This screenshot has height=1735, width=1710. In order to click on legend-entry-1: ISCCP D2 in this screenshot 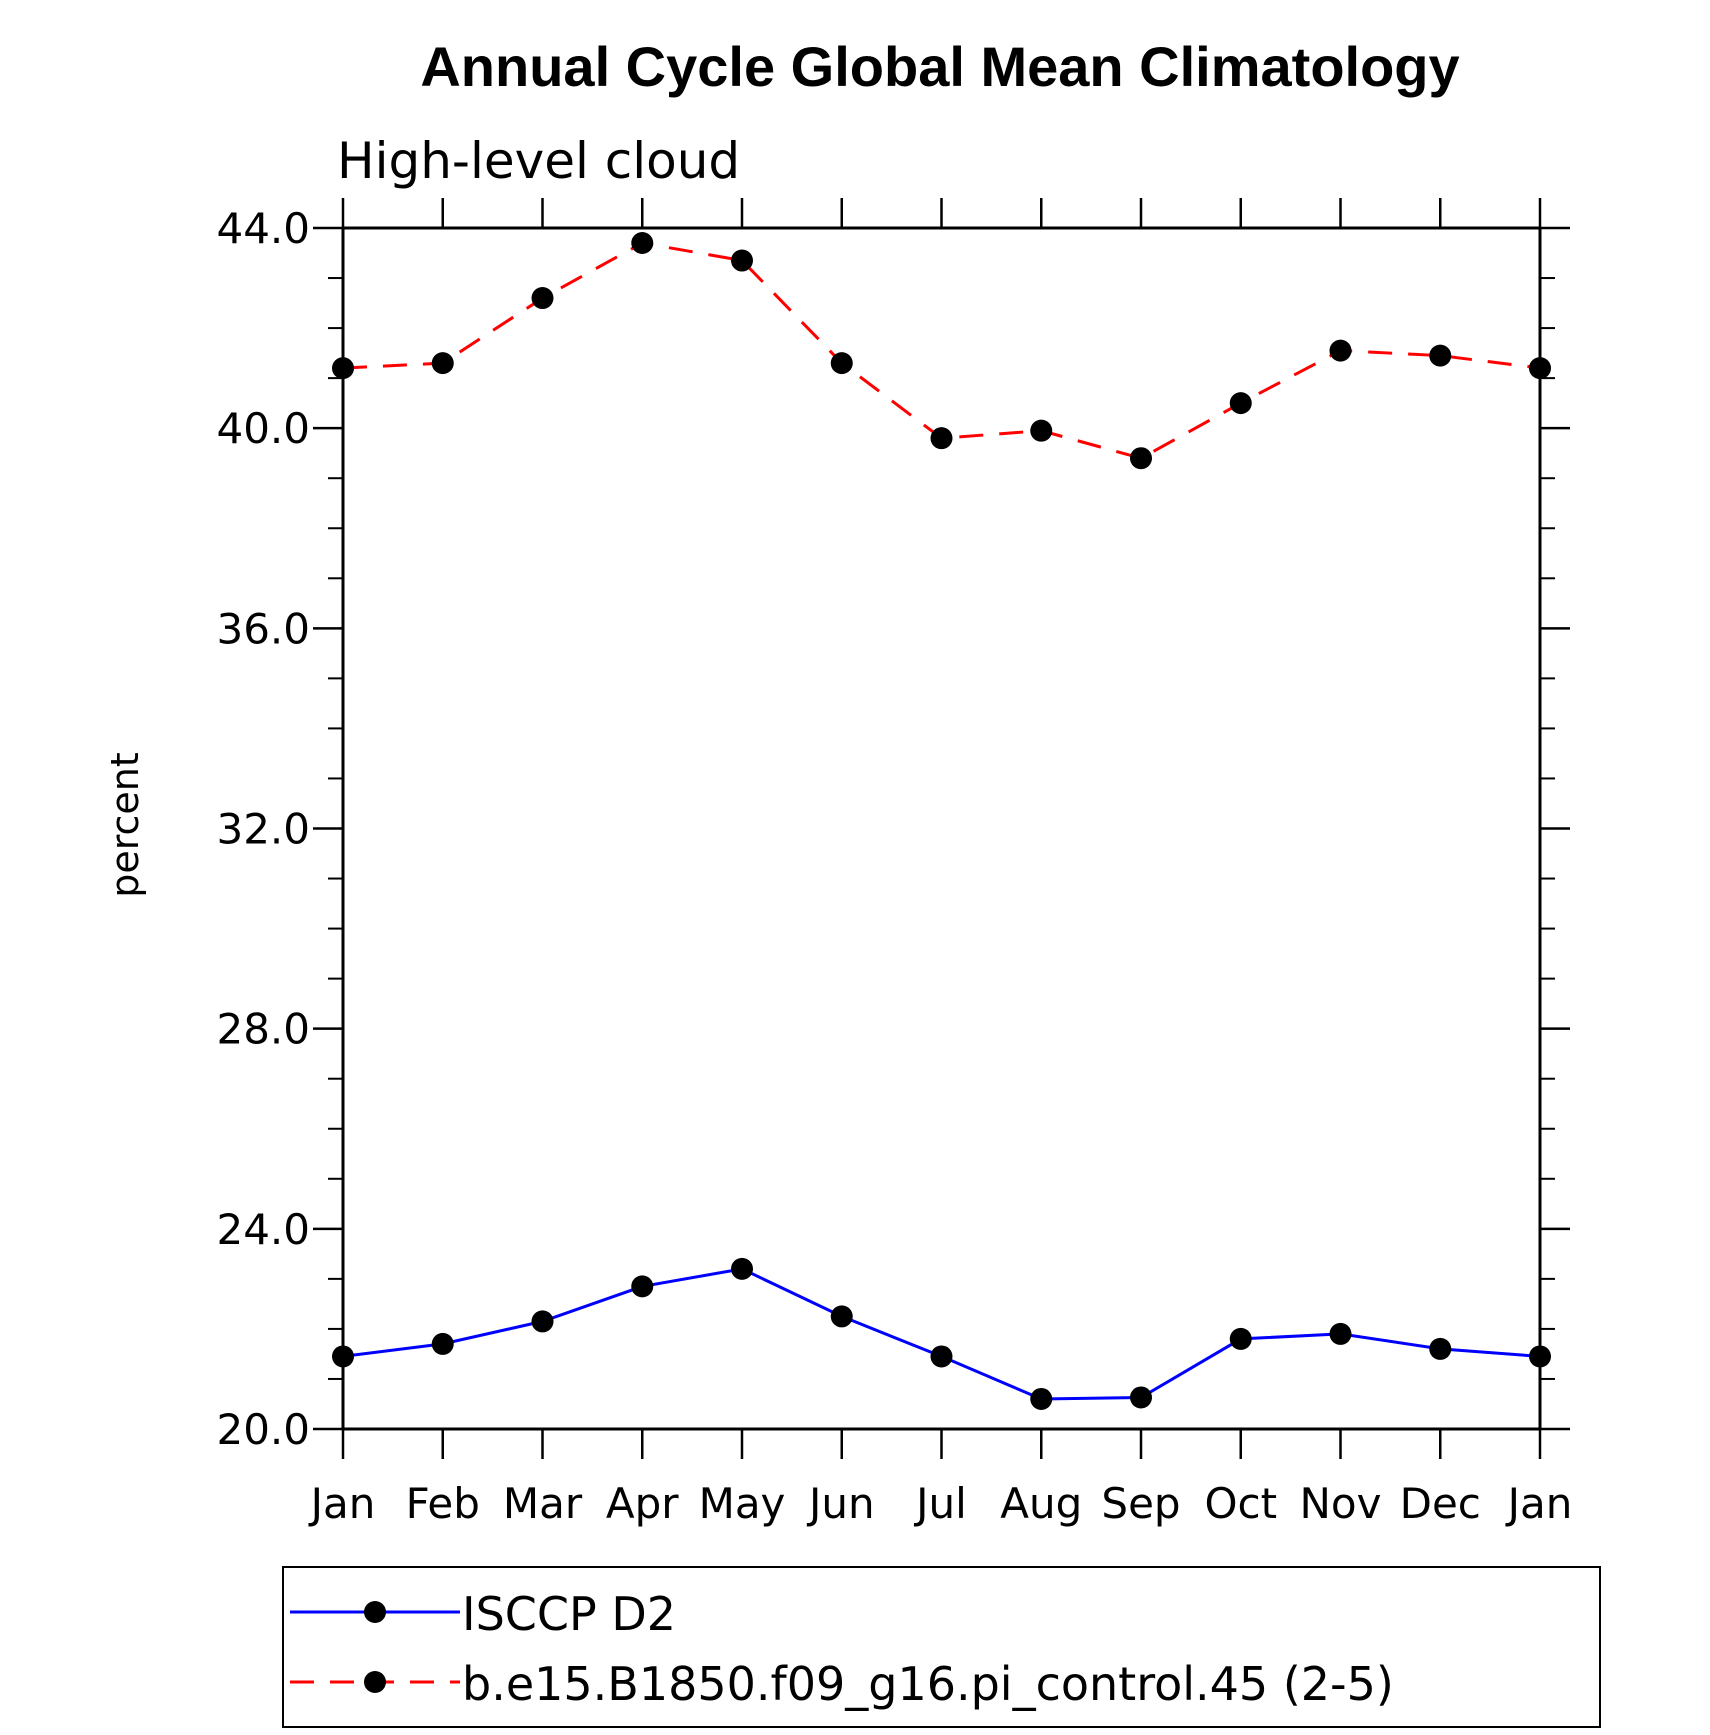, I will do `click(483, 1614)`.